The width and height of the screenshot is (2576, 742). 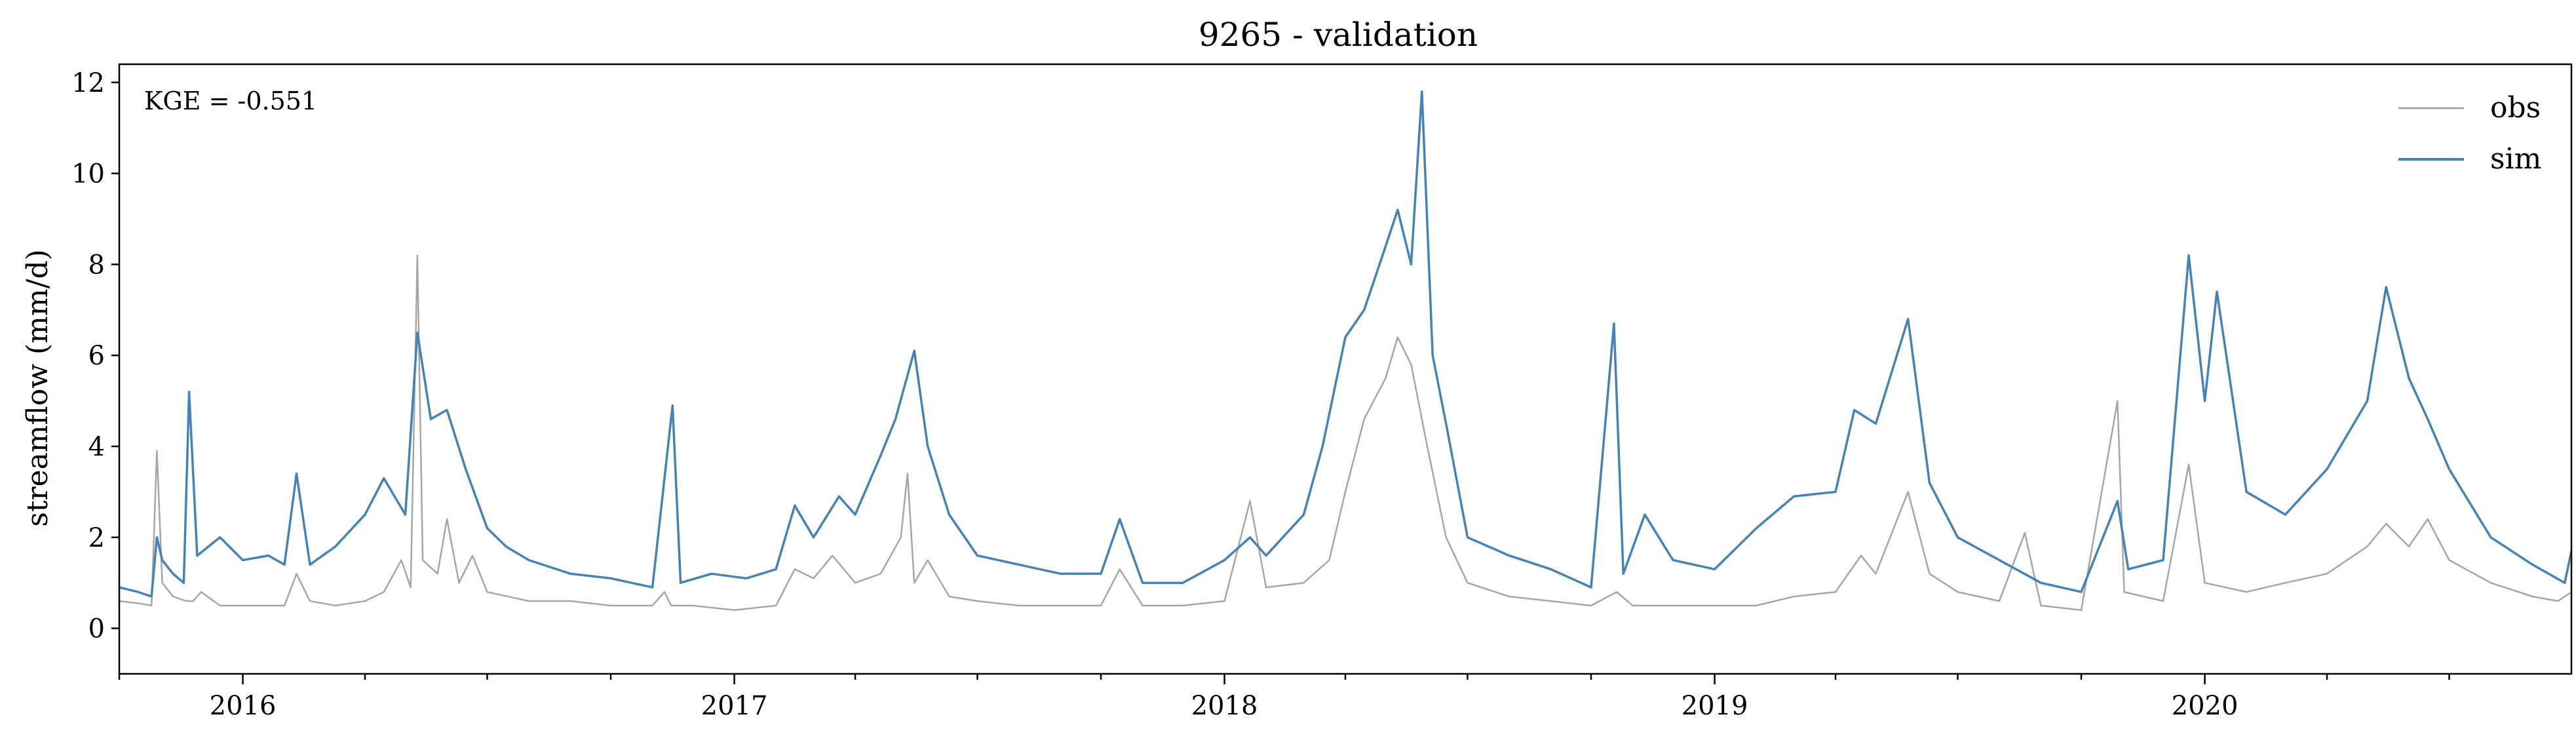 What do you see at coordinates (2469, 133) in the screenshot?
I see `legend: obs sim` at bounding box center [2469, 133].